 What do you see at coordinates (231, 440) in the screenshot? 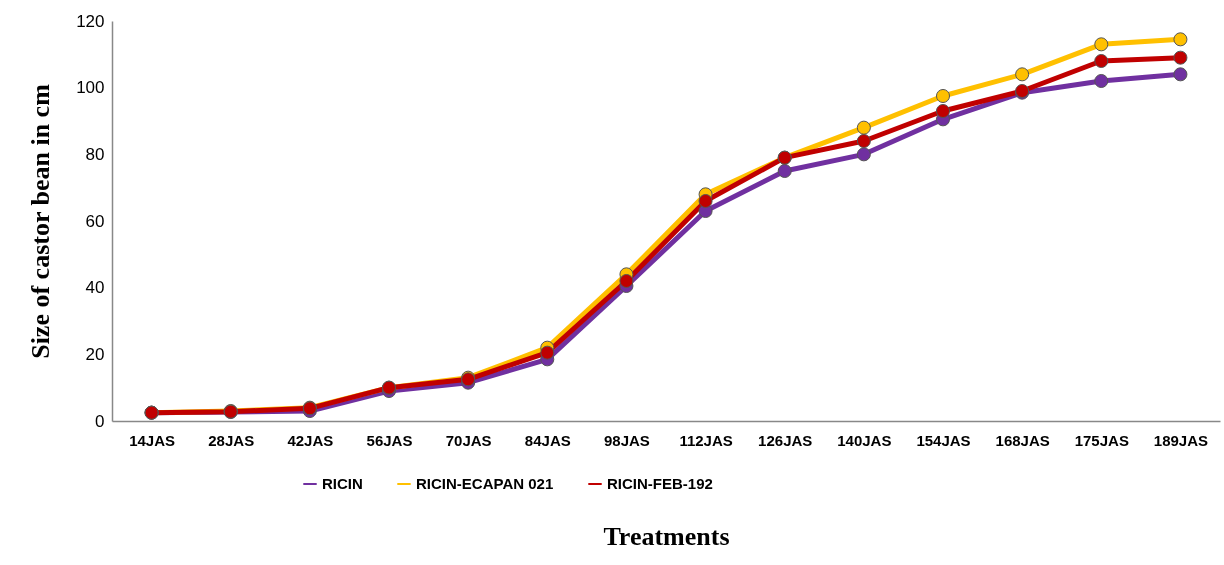
I see `x-tick-label: 28JAS` at bounding box center [231, 440].